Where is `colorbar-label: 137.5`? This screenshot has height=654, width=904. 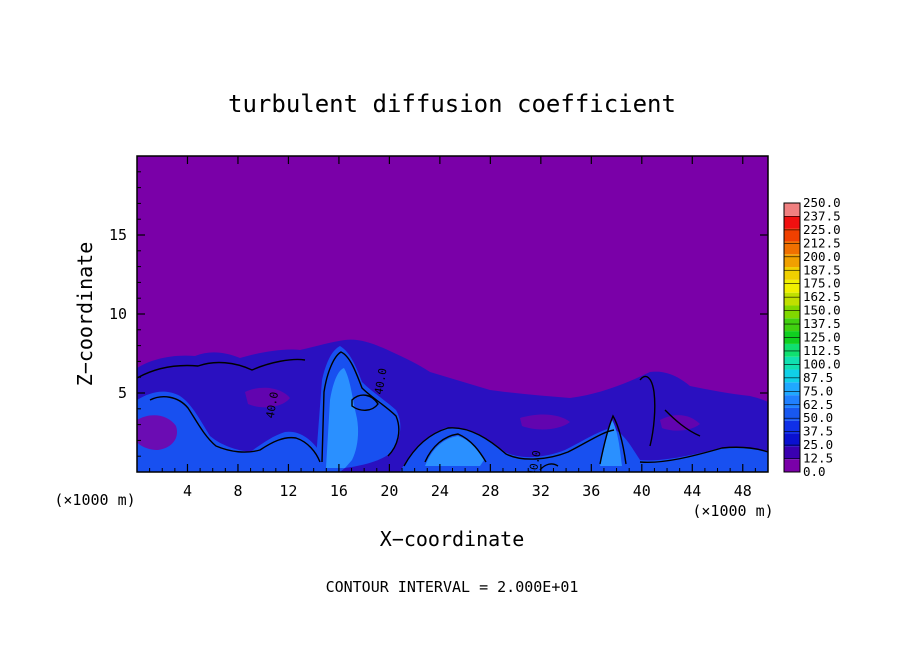 colorbar-label: 137.5 is located at coordinates (822, 323).